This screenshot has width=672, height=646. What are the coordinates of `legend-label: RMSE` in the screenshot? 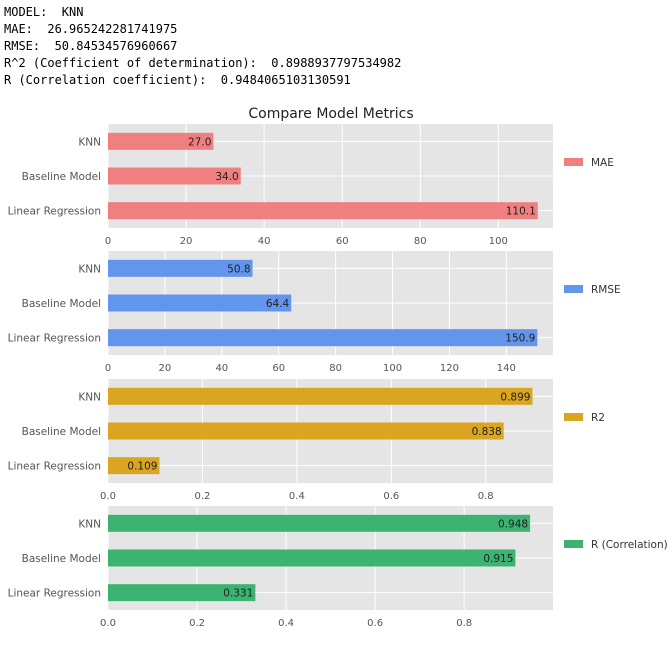 It's located at (606, 290).